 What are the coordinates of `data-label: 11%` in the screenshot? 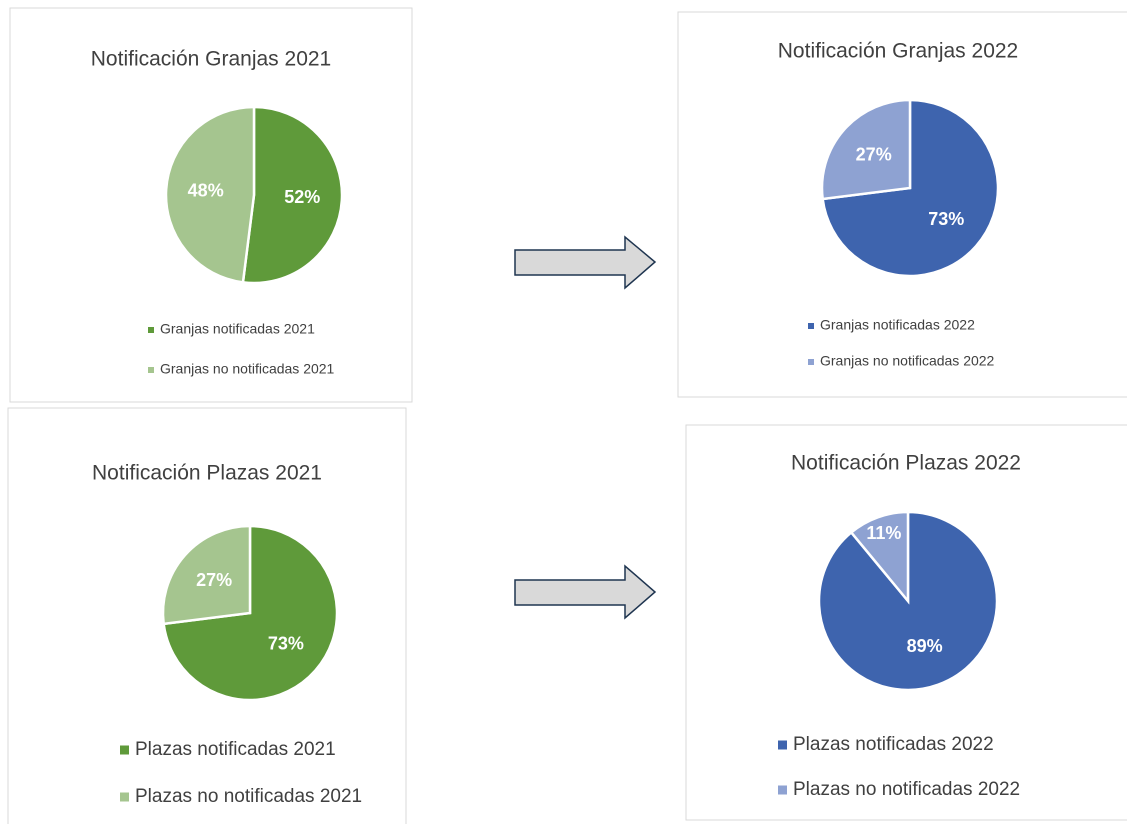 It's located at (883, 533).